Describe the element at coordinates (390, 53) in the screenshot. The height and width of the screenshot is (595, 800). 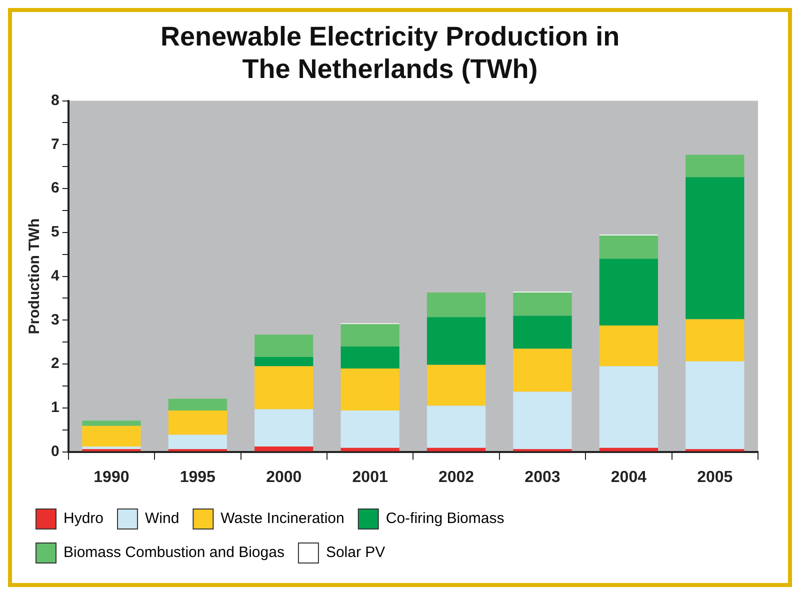
I see `chart-title: Renewable Electricity Production in The Netherlands (TWh)` at that location.